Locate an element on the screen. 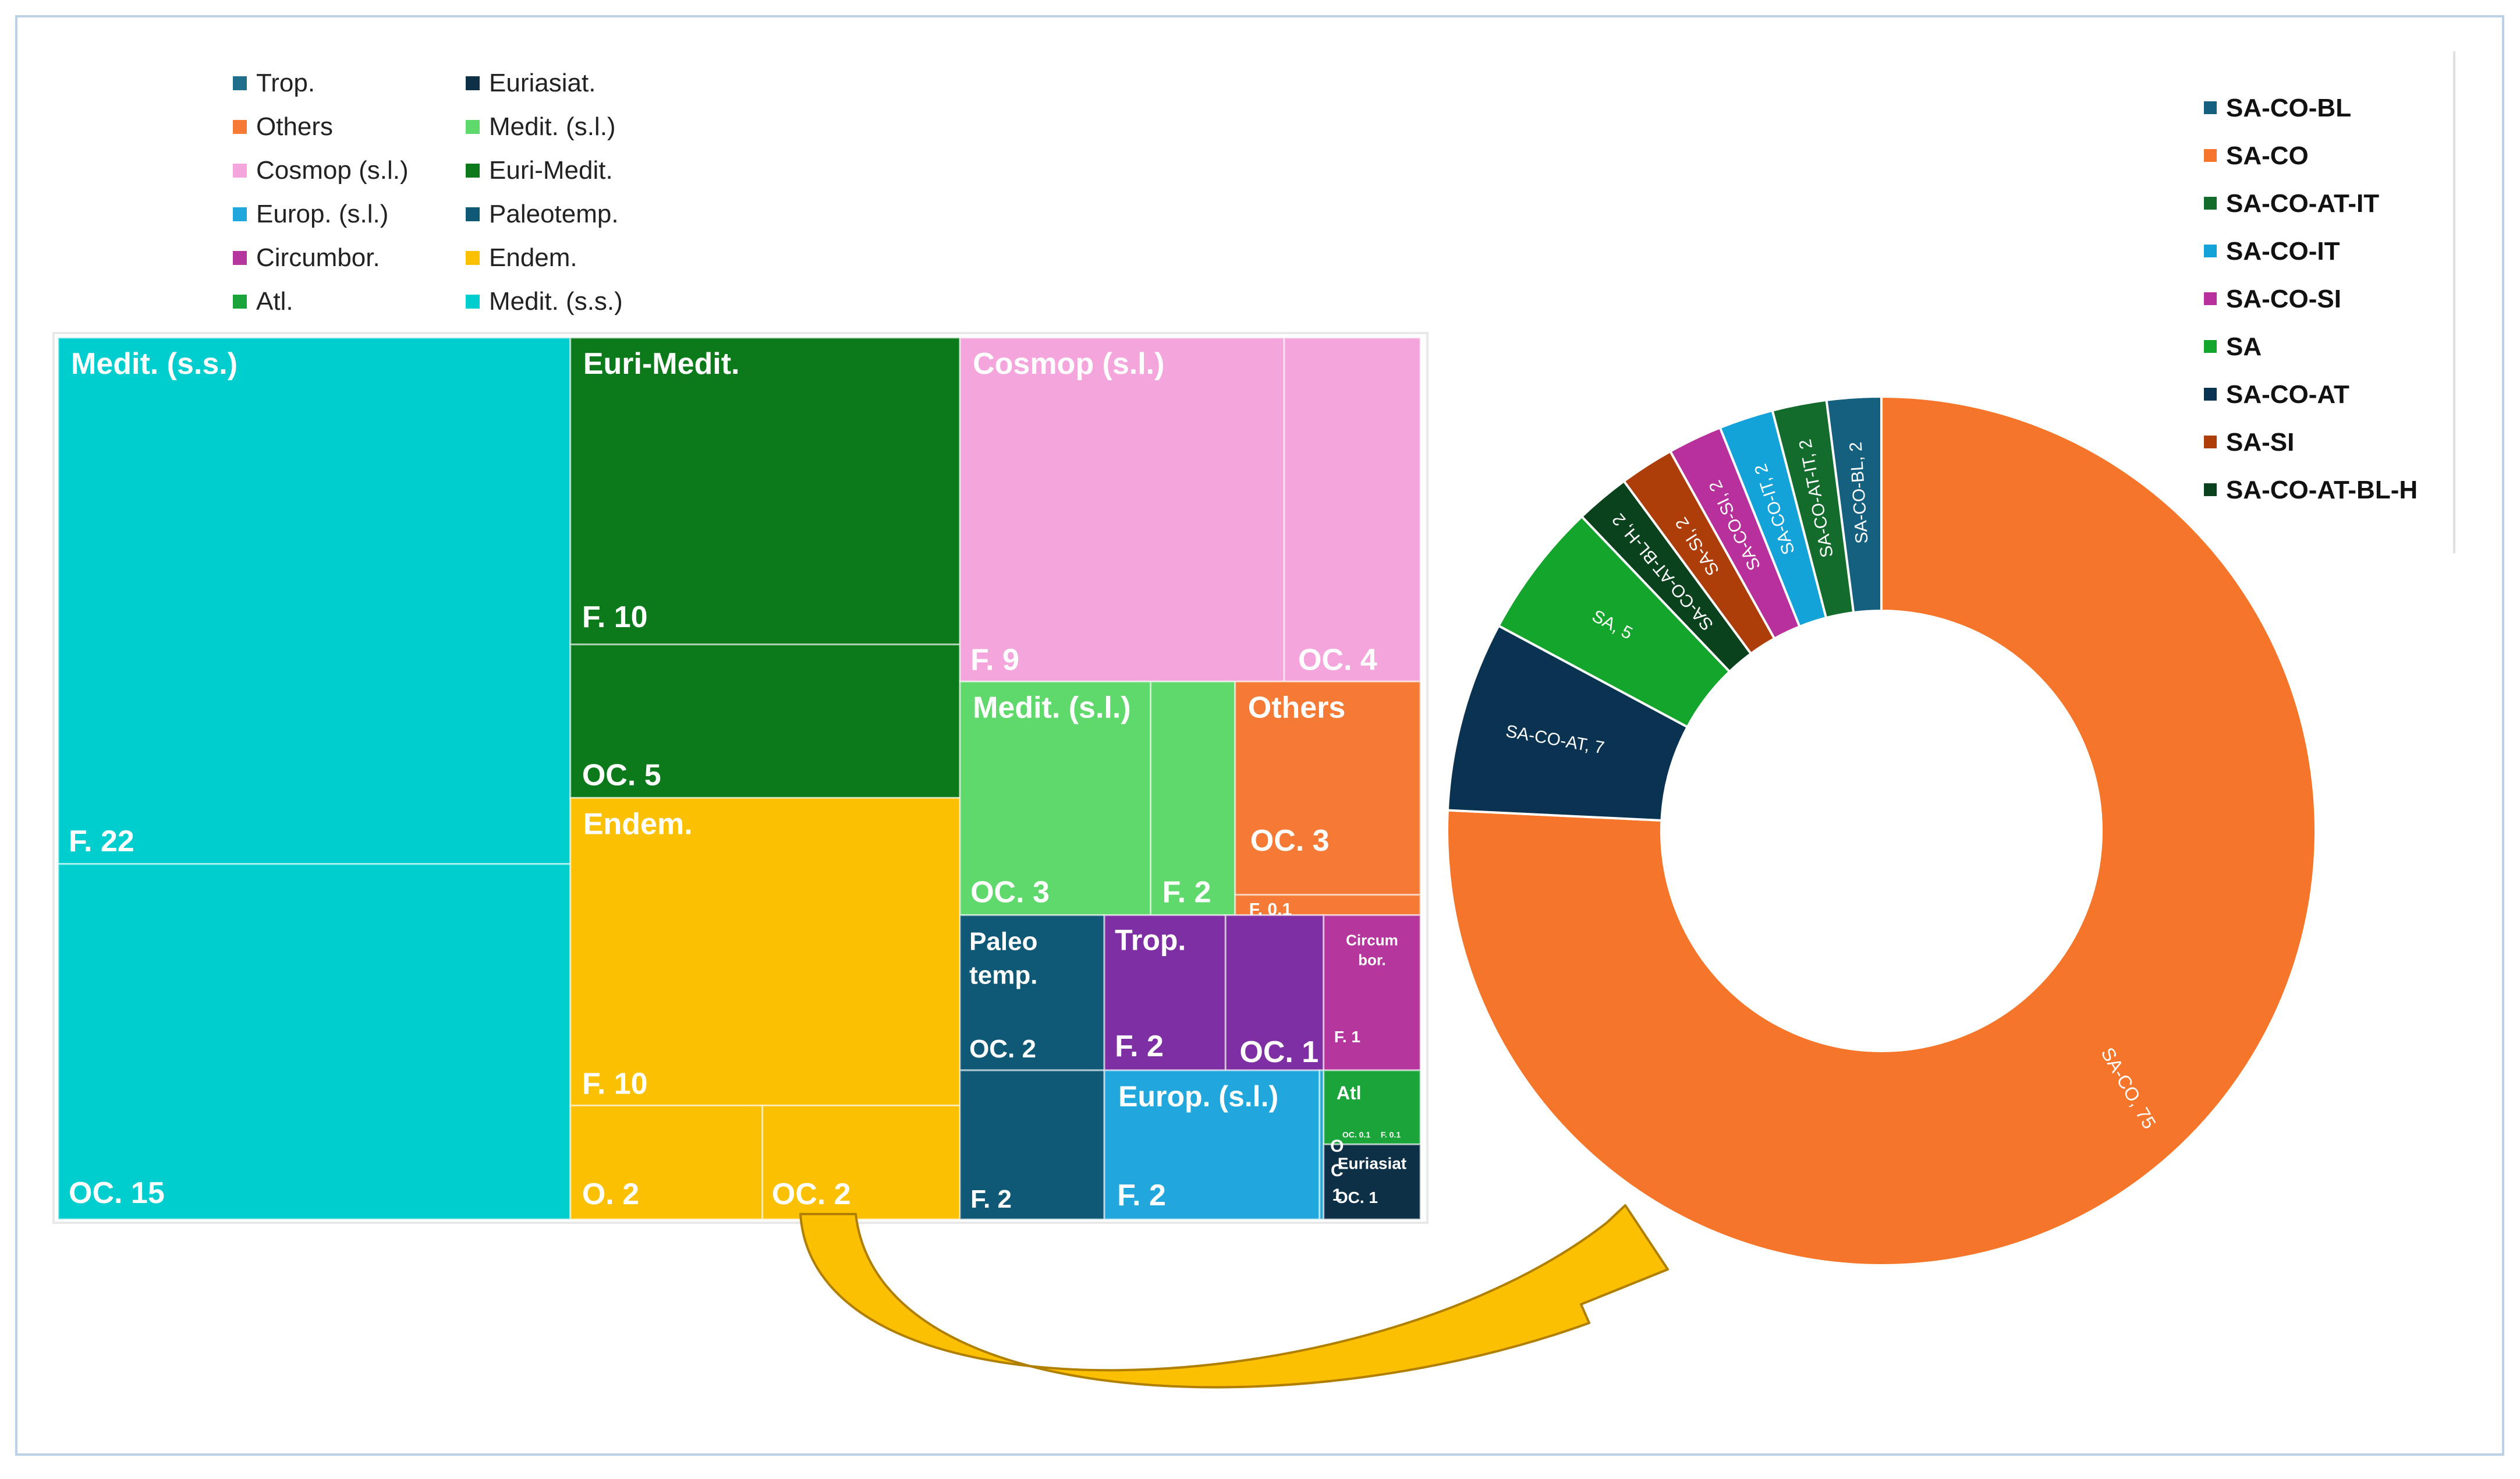 The height and width of the screenshot is (1479, 2520). treemap-item-label: OC. 5 is located at coordinates (621, 775).